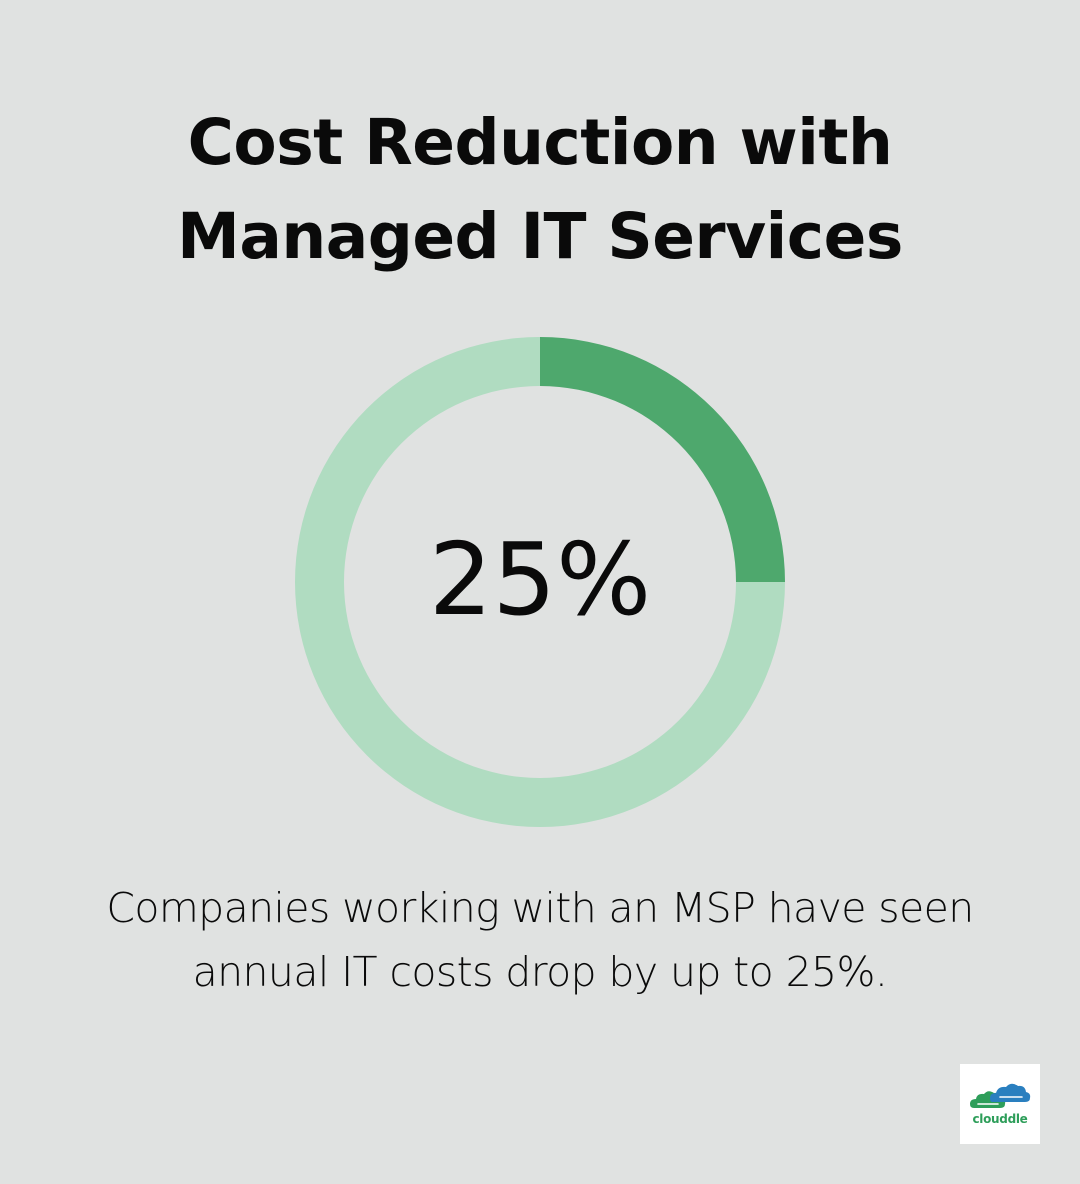 The image size is (1080, 1184). I want to click on clouddle-logo: clouddle, so click(1000, 1104).